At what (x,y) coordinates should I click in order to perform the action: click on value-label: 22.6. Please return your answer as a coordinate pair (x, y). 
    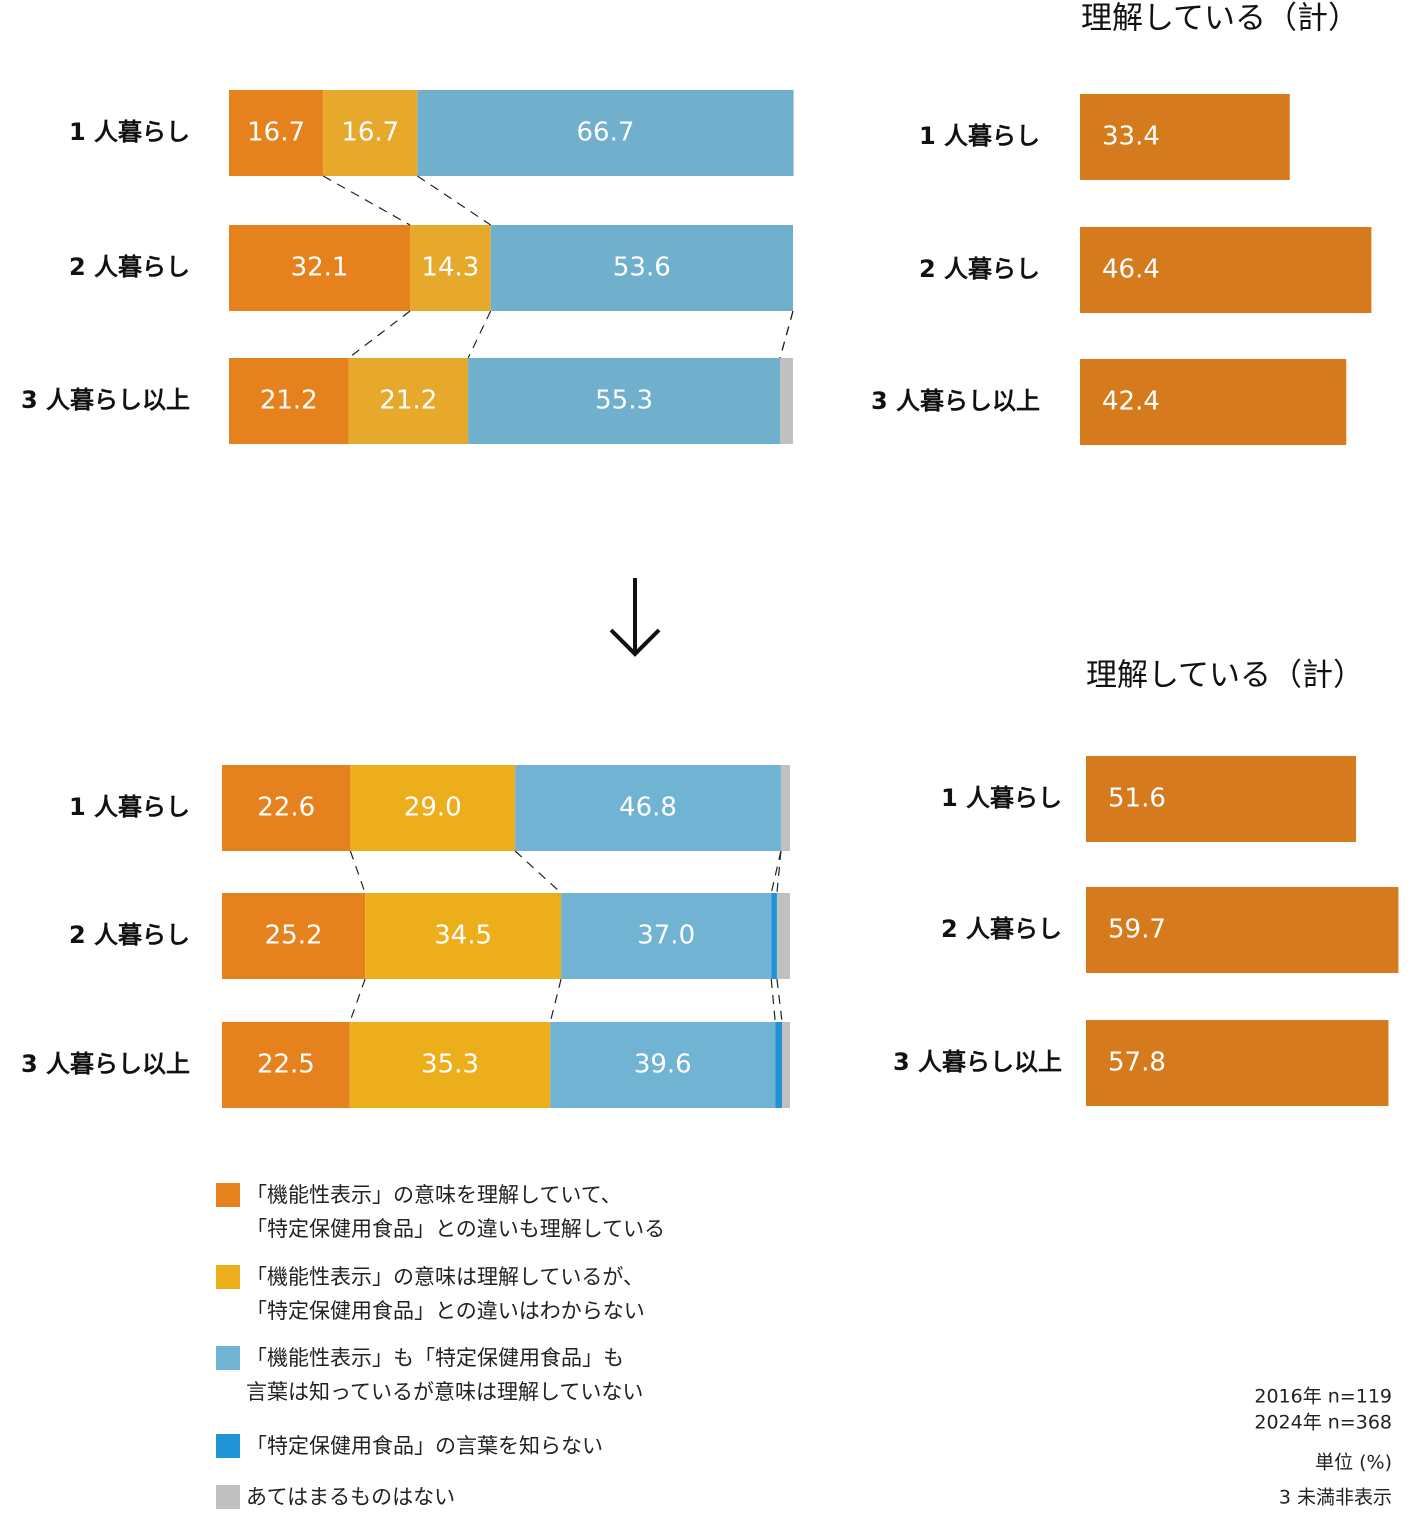
    Looking at the image, I should click on (286, 808).